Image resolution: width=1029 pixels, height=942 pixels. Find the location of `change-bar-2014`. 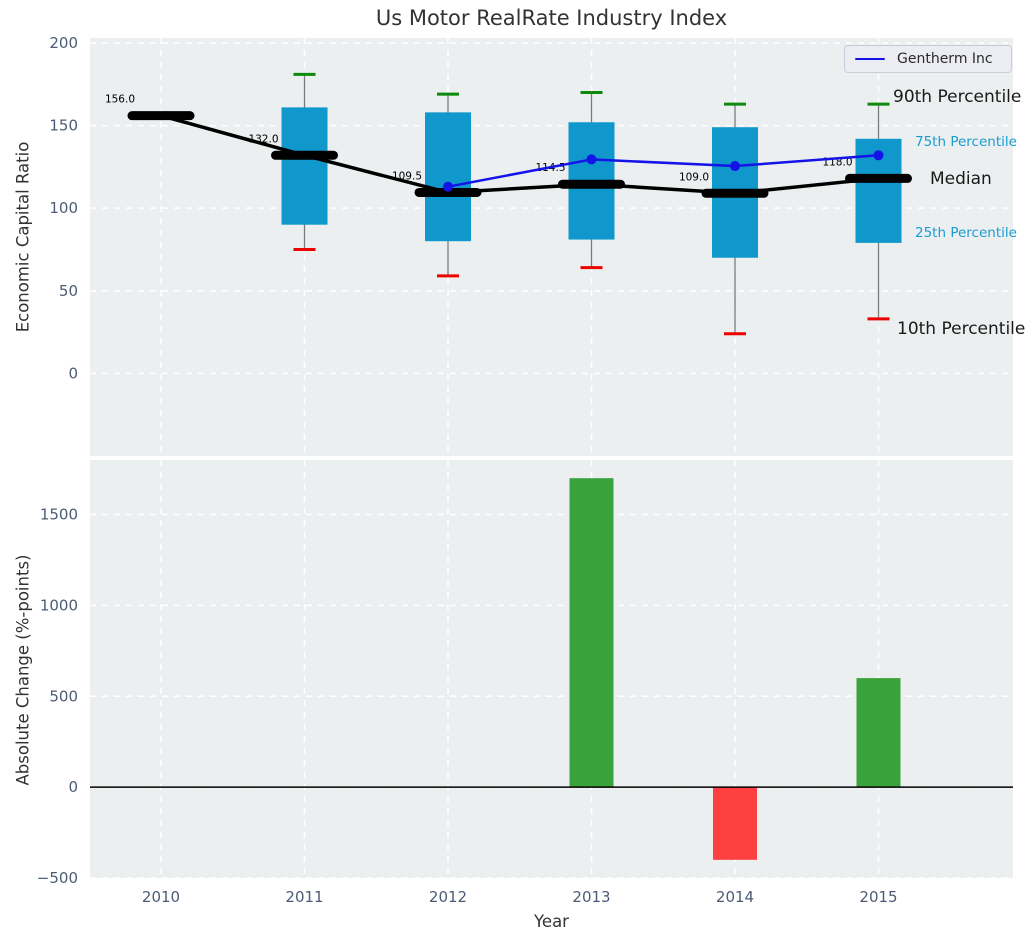

change-bar-2014 is located at coordinates (735, 823).